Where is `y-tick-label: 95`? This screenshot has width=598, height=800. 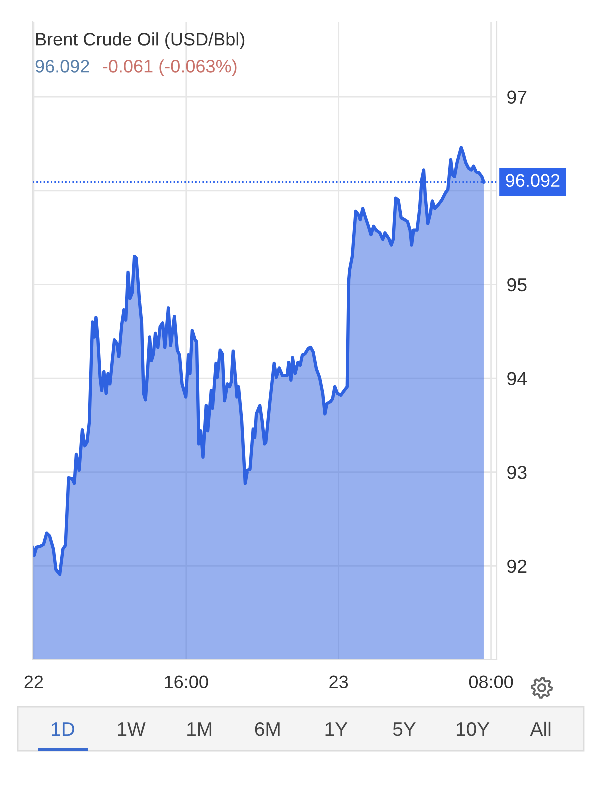 y-tick-label: 95 is located at coordinates (517, 285).